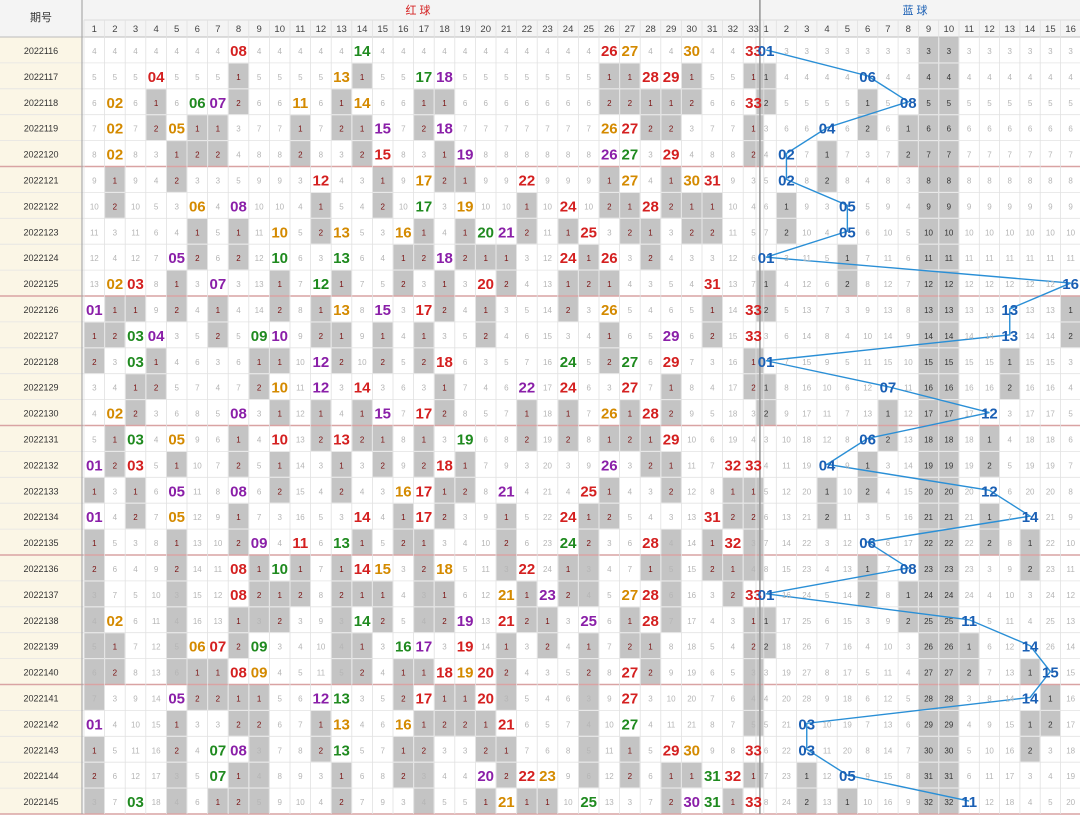  I want to click on red-ball-number: 27, so click(630, 673).